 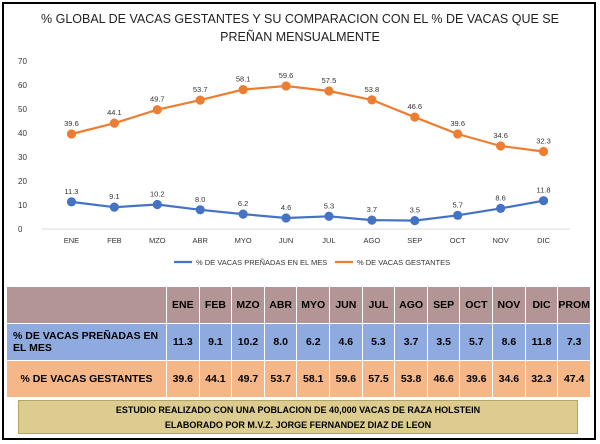 What do you see at coordinates (443, 379) in the screenshot?
I see `table-cell: 46.6` at bounding box center [443, 379].